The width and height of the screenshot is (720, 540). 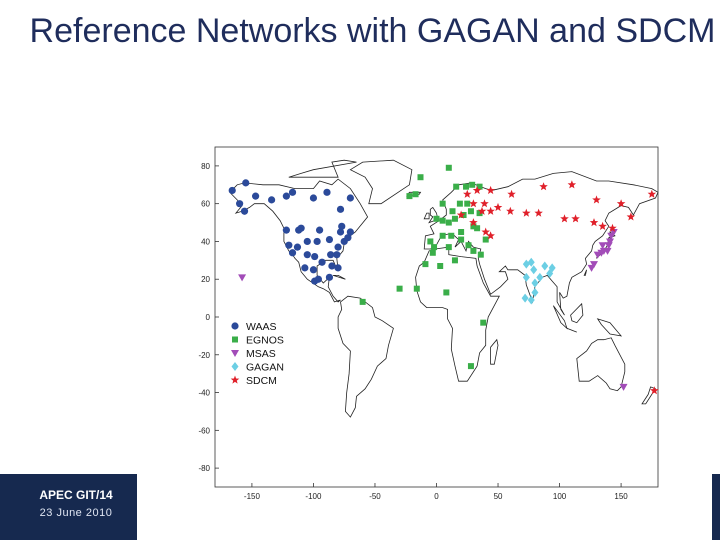 What do you see at coordinates (205, 204) in the screenshot?
I see `y-tick-label: 60` at bounding box center [205, 204].